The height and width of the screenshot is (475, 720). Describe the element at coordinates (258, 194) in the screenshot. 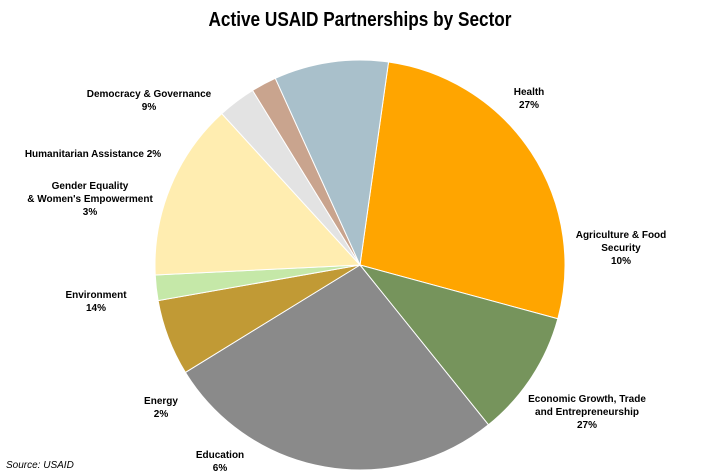

I see `pie-slice-environment` at that location.